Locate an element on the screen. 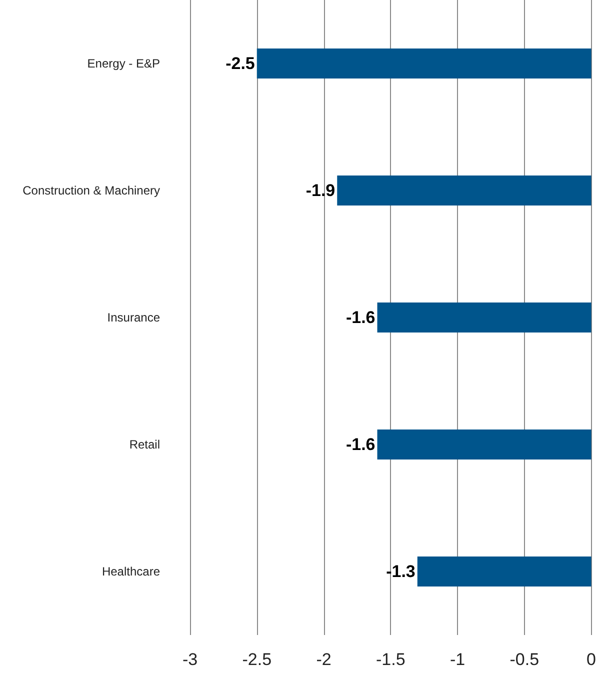 The width and height of the screenshot is (599, 678). y-tick-label: Retail is located at coordinates (144, 445).